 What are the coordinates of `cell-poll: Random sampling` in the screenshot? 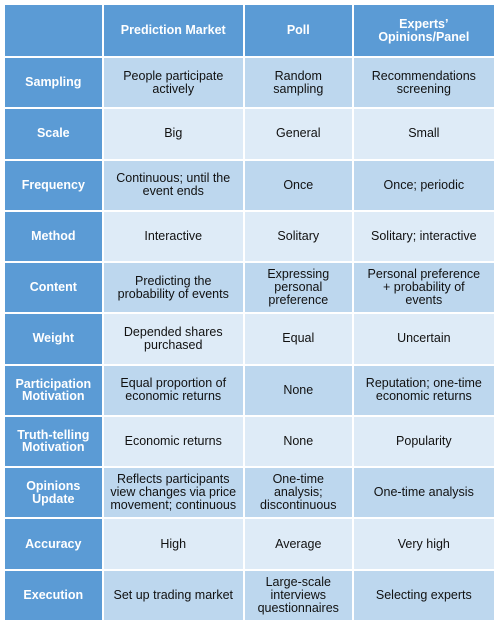 It's located at (298, 83).